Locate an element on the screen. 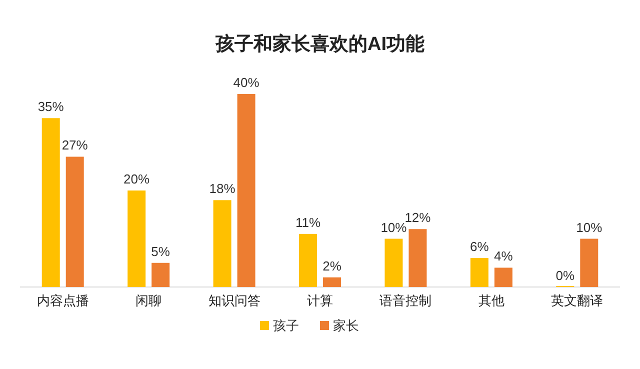  data-label: 11% is located at coordinates (308, 222).